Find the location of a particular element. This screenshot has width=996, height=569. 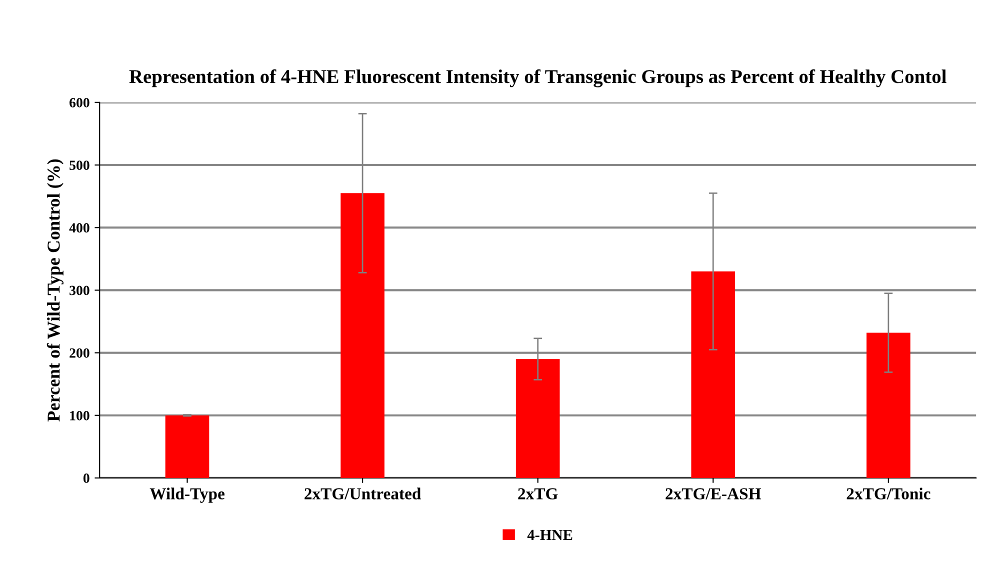

legend-label: 4-HNE is located at coordinates (549, 535).